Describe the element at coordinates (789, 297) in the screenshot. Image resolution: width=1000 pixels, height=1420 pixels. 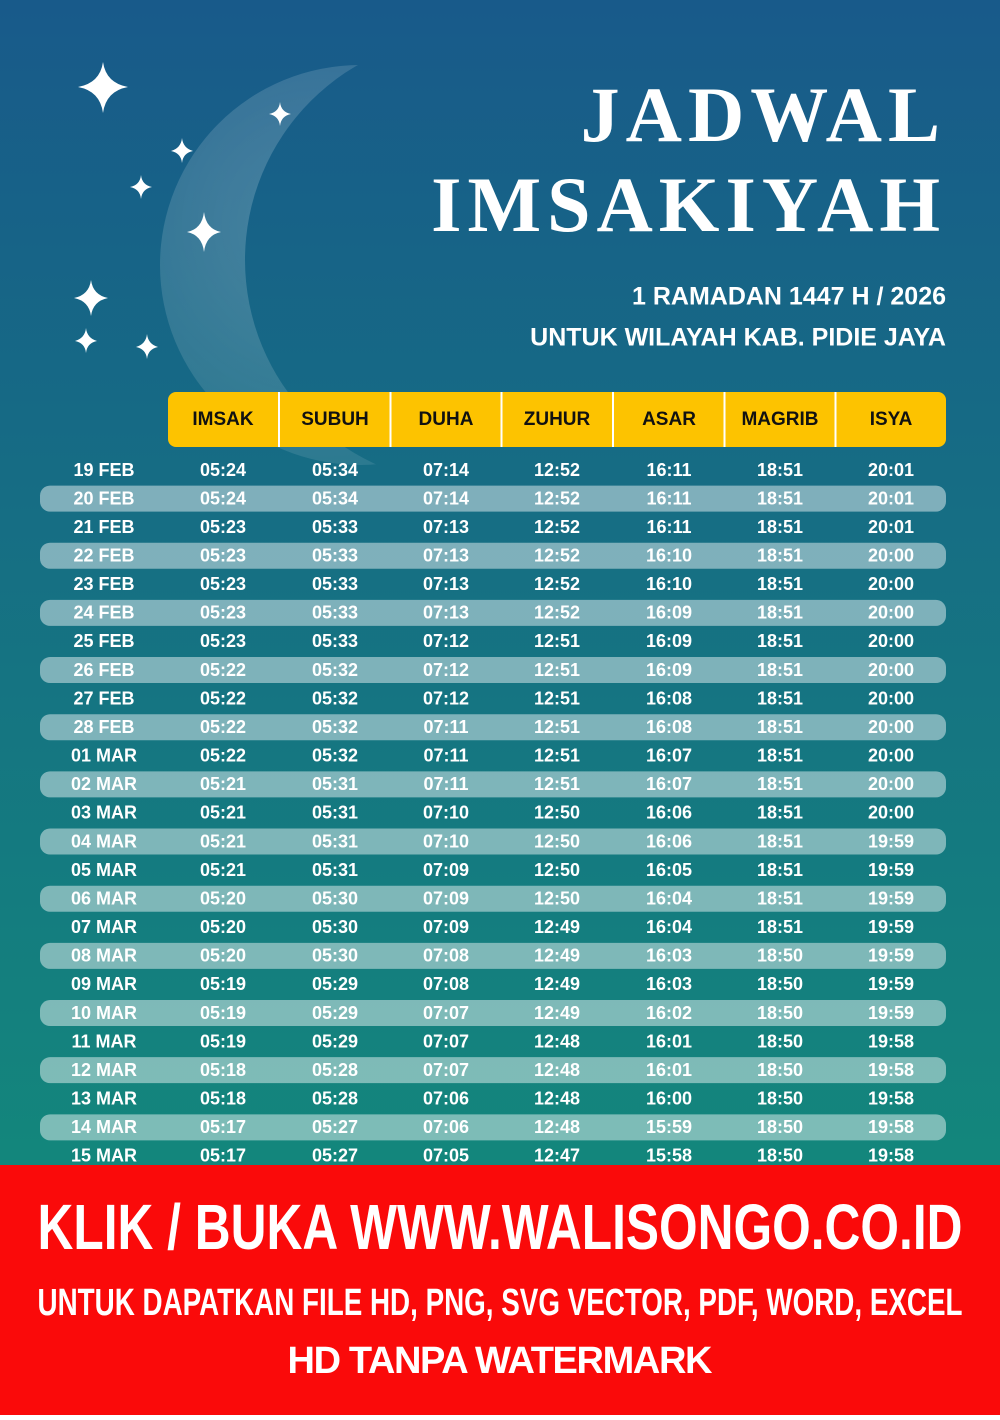
I see `subtitle: 1 RAMADAN 1447 H / 2026` at that location.